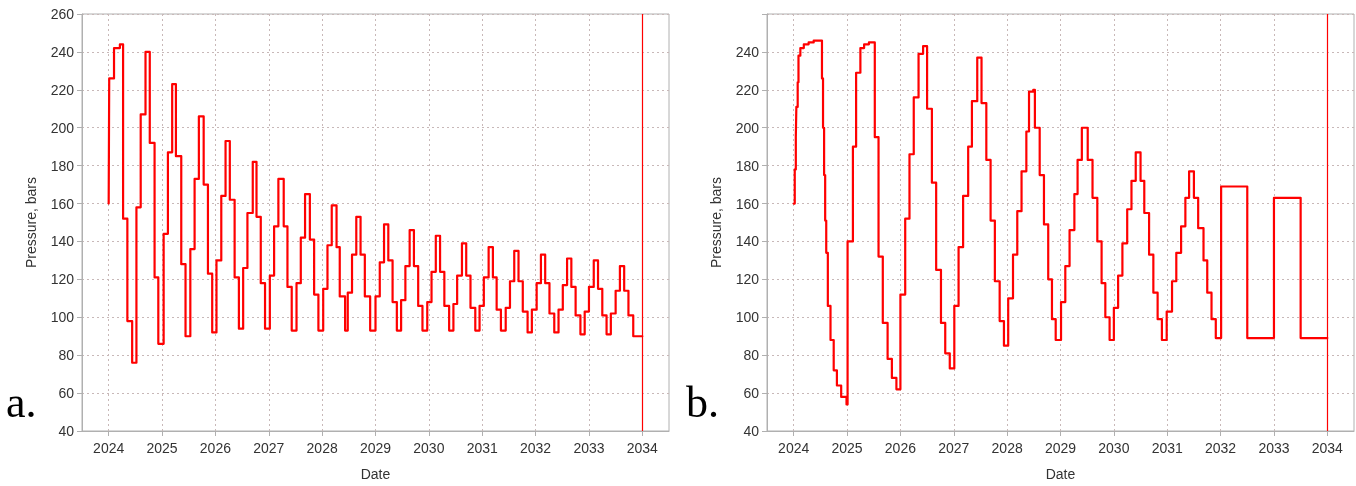  I want to click on text: a., so click(21, 402).